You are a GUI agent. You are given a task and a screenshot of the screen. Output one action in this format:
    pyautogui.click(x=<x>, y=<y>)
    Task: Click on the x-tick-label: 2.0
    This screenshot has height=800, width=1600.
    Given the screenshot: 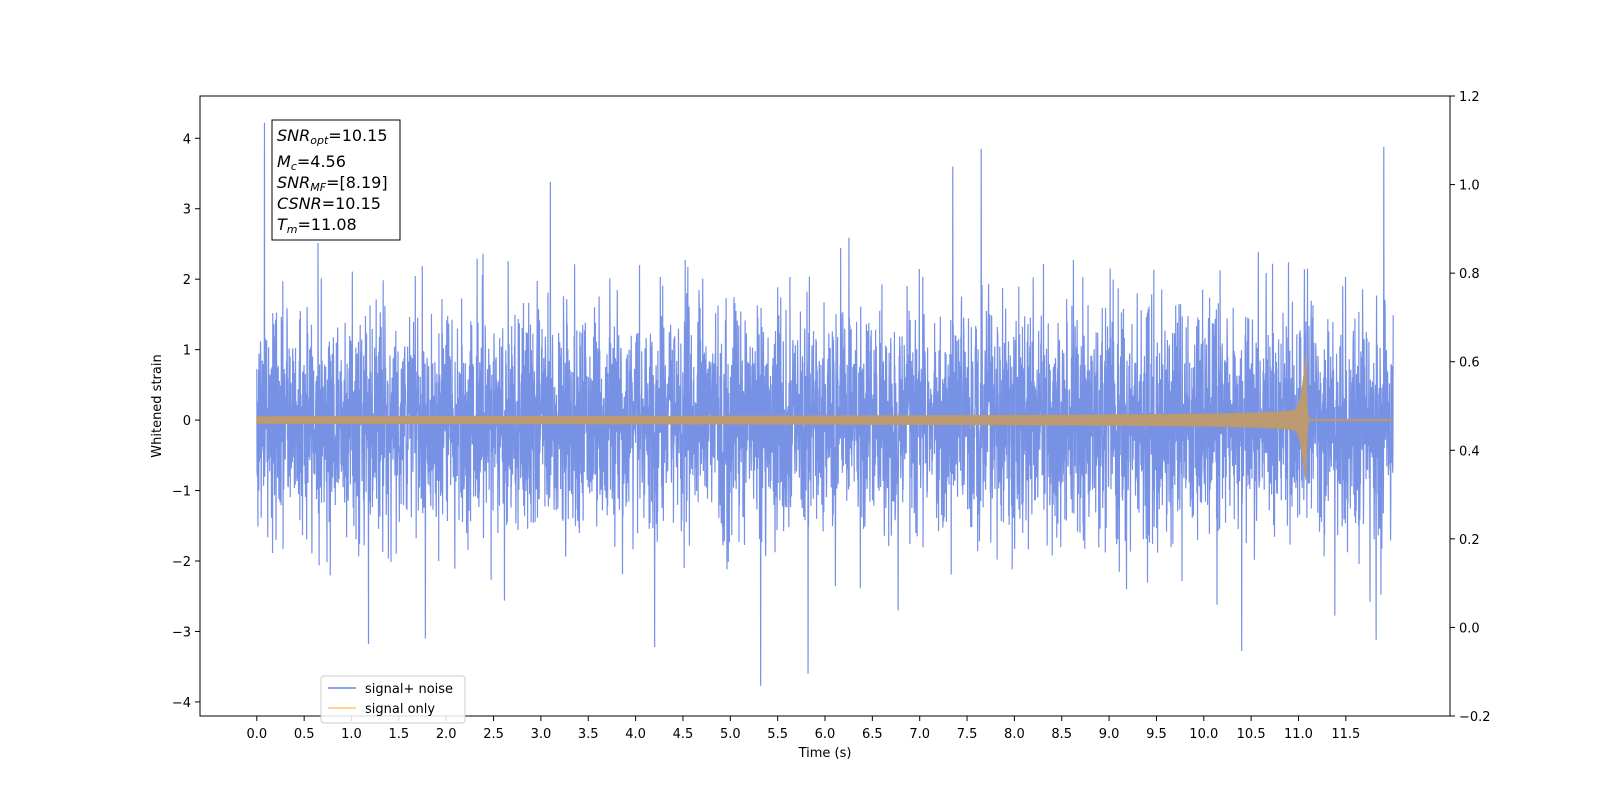 What is the action you would take?
    pyautogui.click(x=446, y=734)
    